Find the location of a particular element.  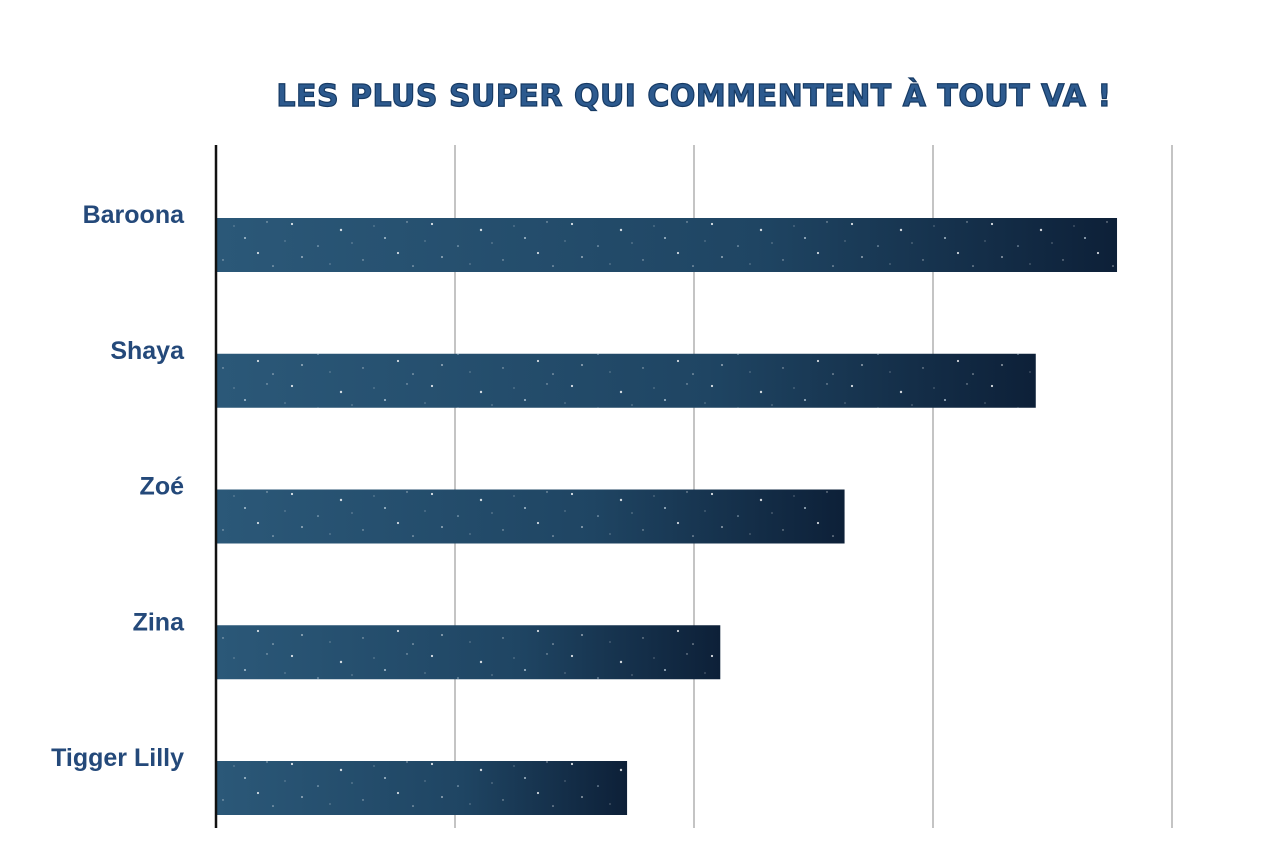

category-label-4: Zina is located at coordinates (159, 622).